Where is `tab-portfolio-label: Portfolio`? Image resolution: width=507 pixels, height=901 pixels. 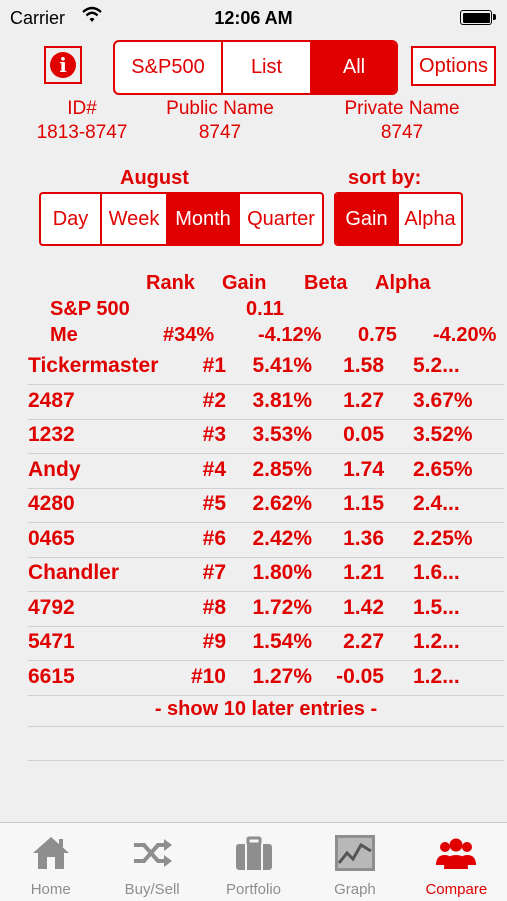 tab-portfolio-label: Portfolio is located at coordinates (254, 889).